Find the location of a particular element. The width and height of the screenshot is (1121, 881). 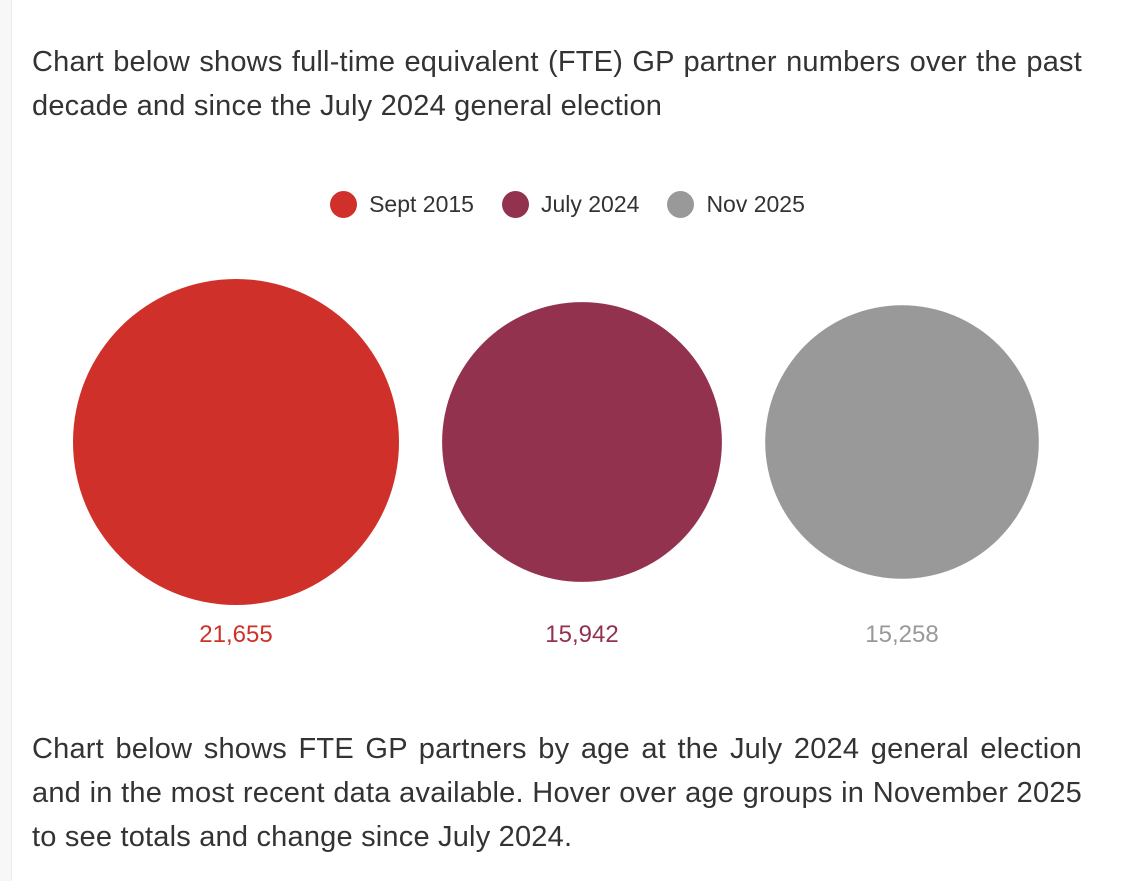

legend-label-july-2024: July 2024 is located at coordinates (590, 203).